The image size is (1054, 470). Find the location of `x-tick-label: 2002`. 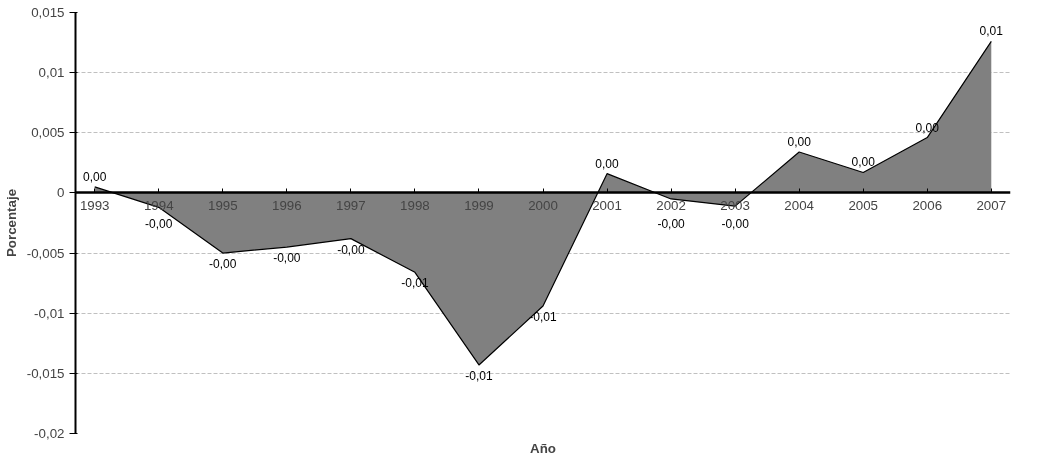

x-tick-label: 2002 is located at coordinates (671, 205).